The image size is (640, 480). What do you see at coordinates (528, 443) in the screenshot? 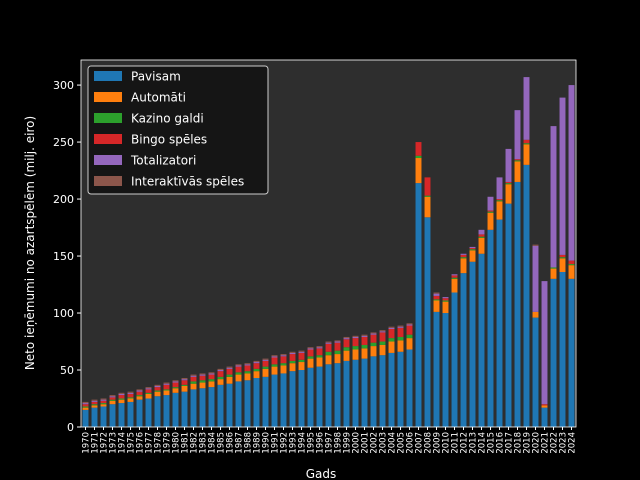
I see `x-tick-label: 2019` at bounding box center [528, 443].